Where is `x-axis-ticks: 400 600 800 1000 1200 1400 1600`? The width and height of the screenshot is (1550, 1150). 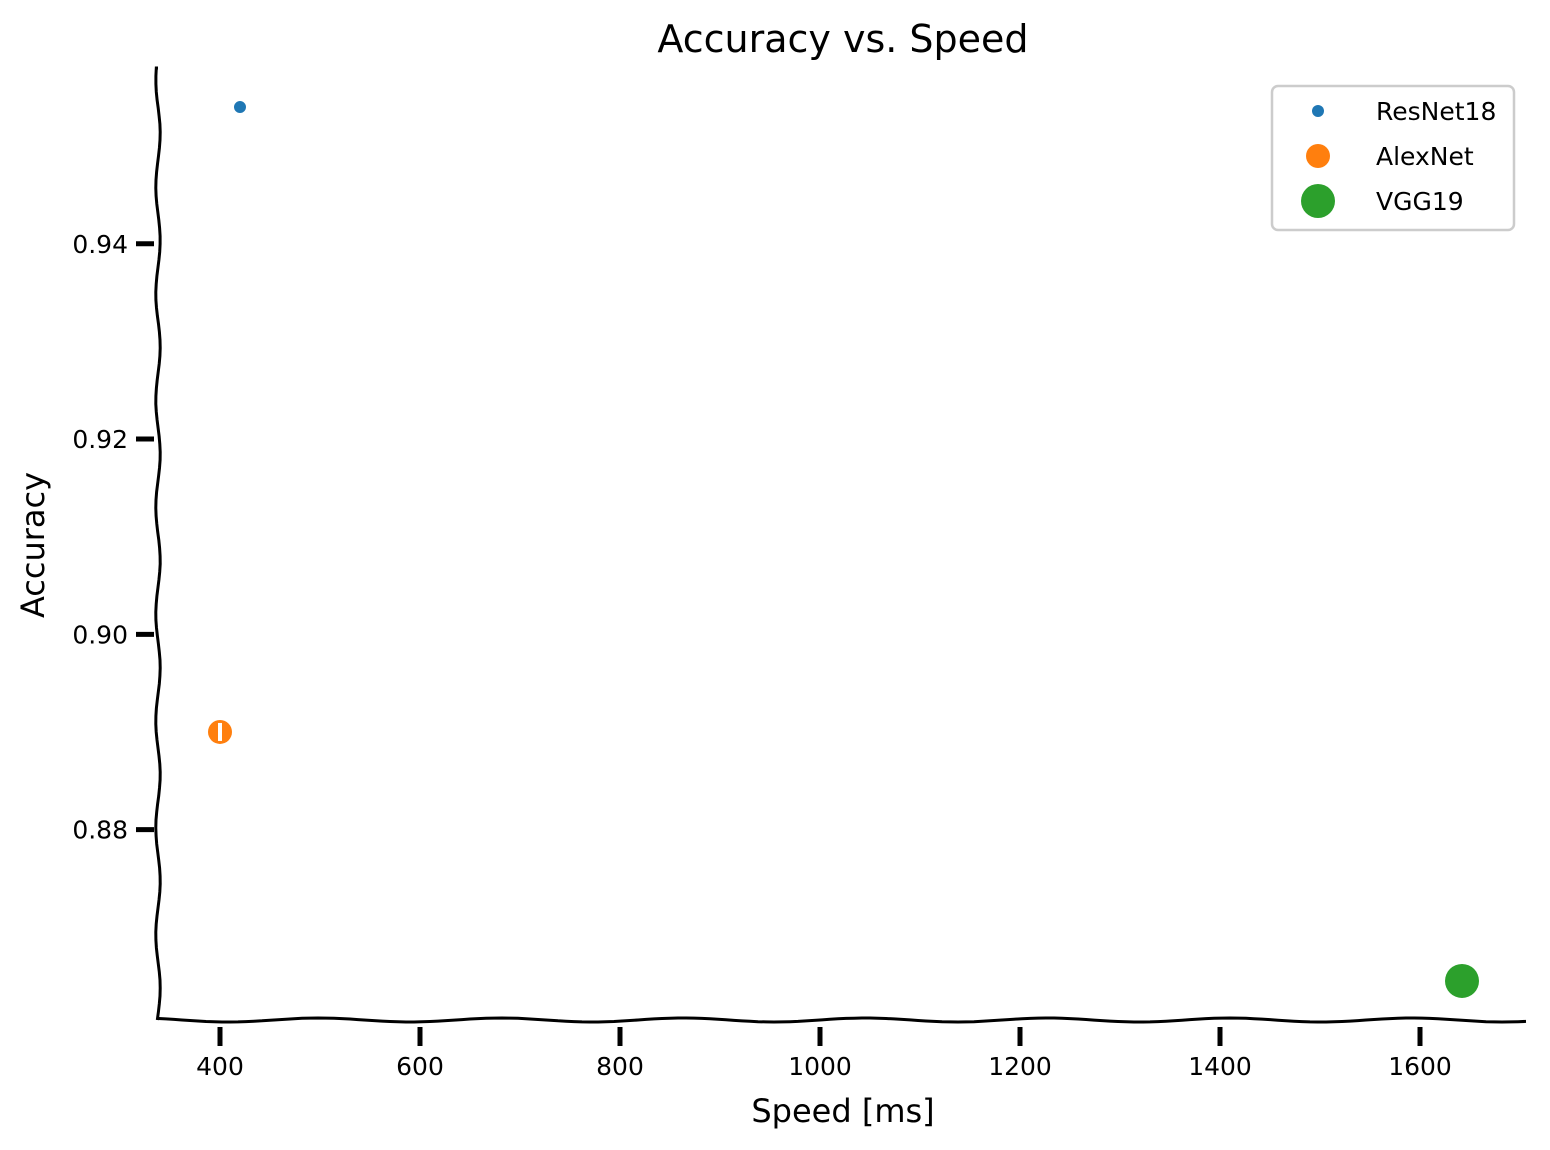
x-axis-ticks: 400 600 800 1000 1200 1400 1600 is located at coordinates (824, 1054).